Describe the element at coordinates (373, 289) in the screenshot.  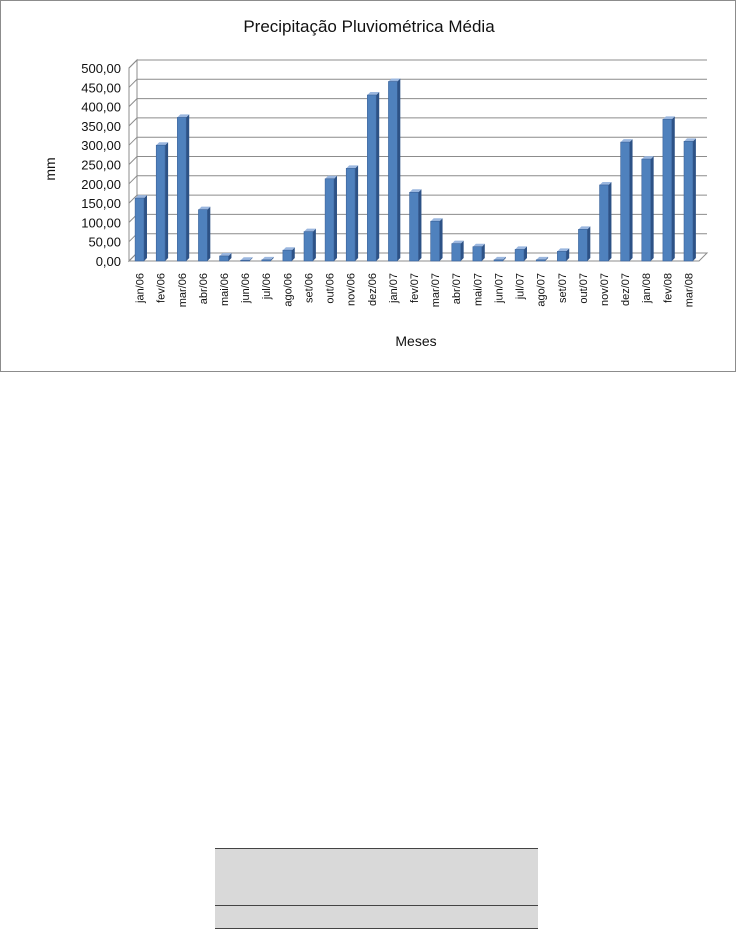
I see `x-tick-label: dez/06` at that location.